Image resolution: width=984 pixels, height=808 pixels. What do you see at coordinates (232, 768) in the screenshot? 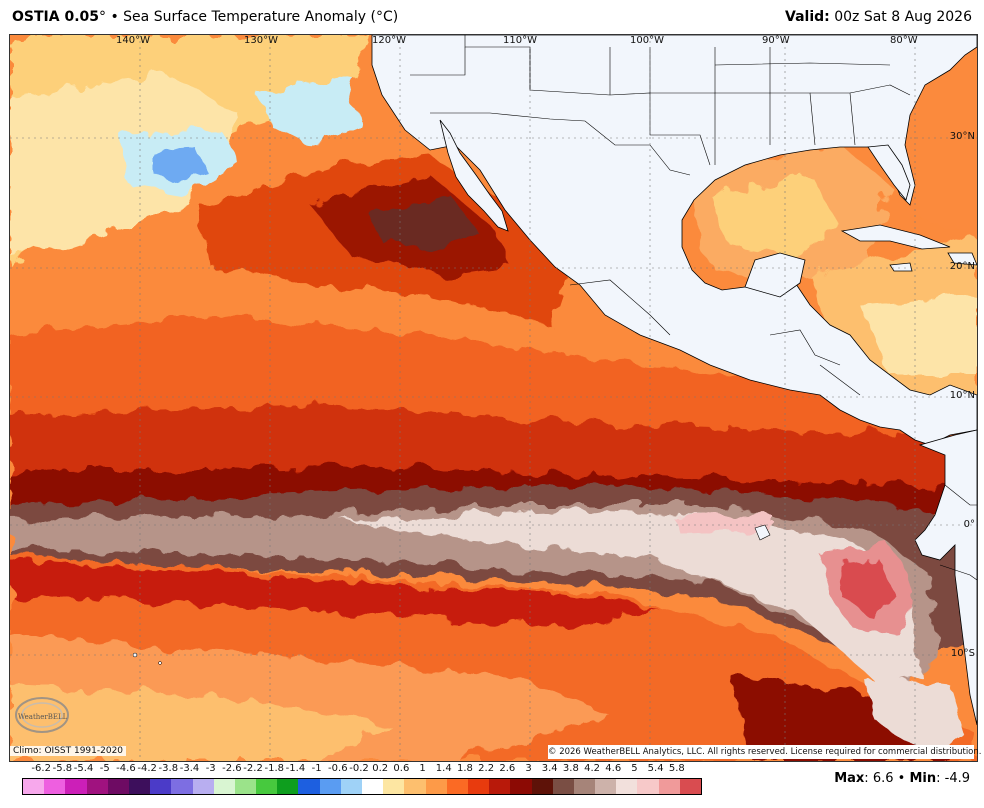
I see `colorbar-tick-label: -2.6` at bounding box center [232, 768].